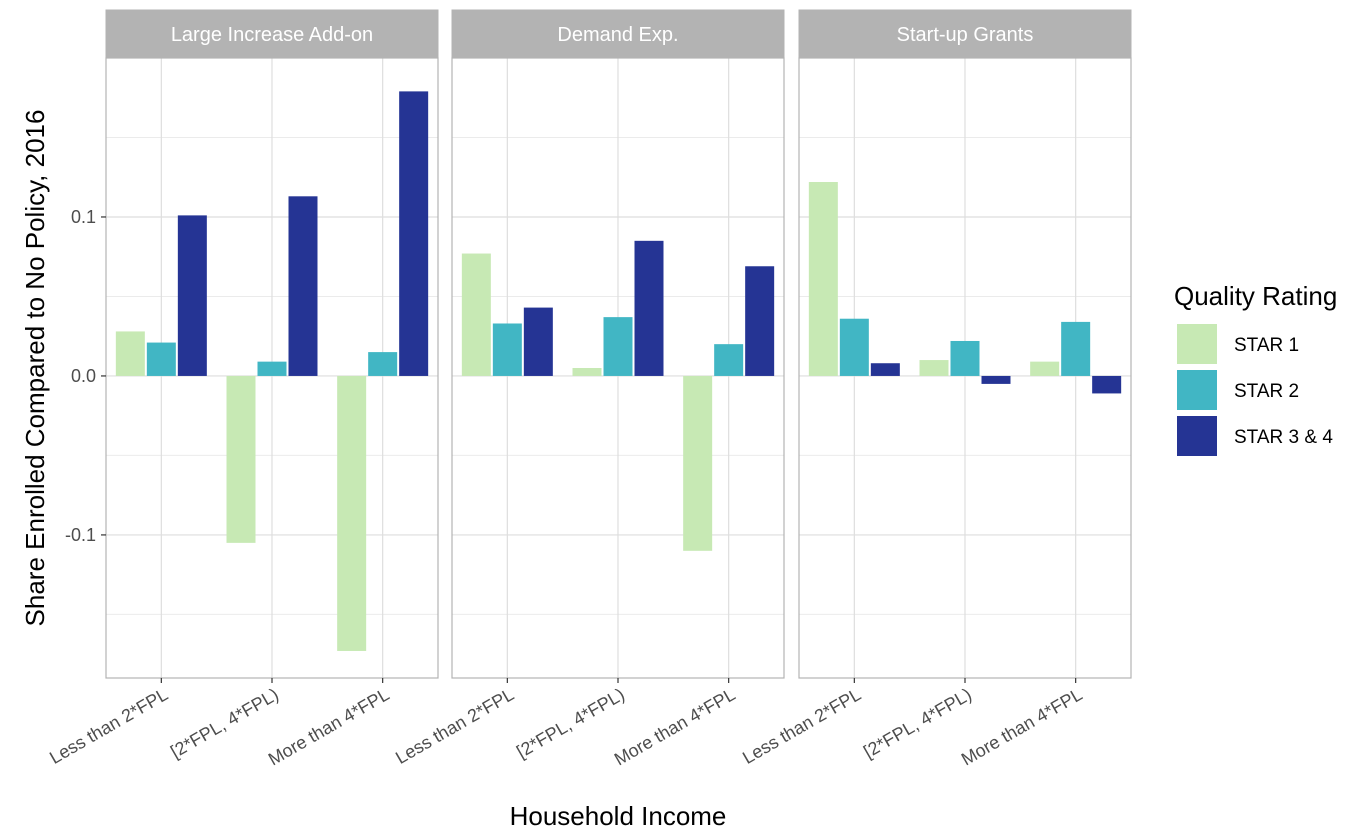  I want to click on x-axis-title: Household Income, so click(618, 816).